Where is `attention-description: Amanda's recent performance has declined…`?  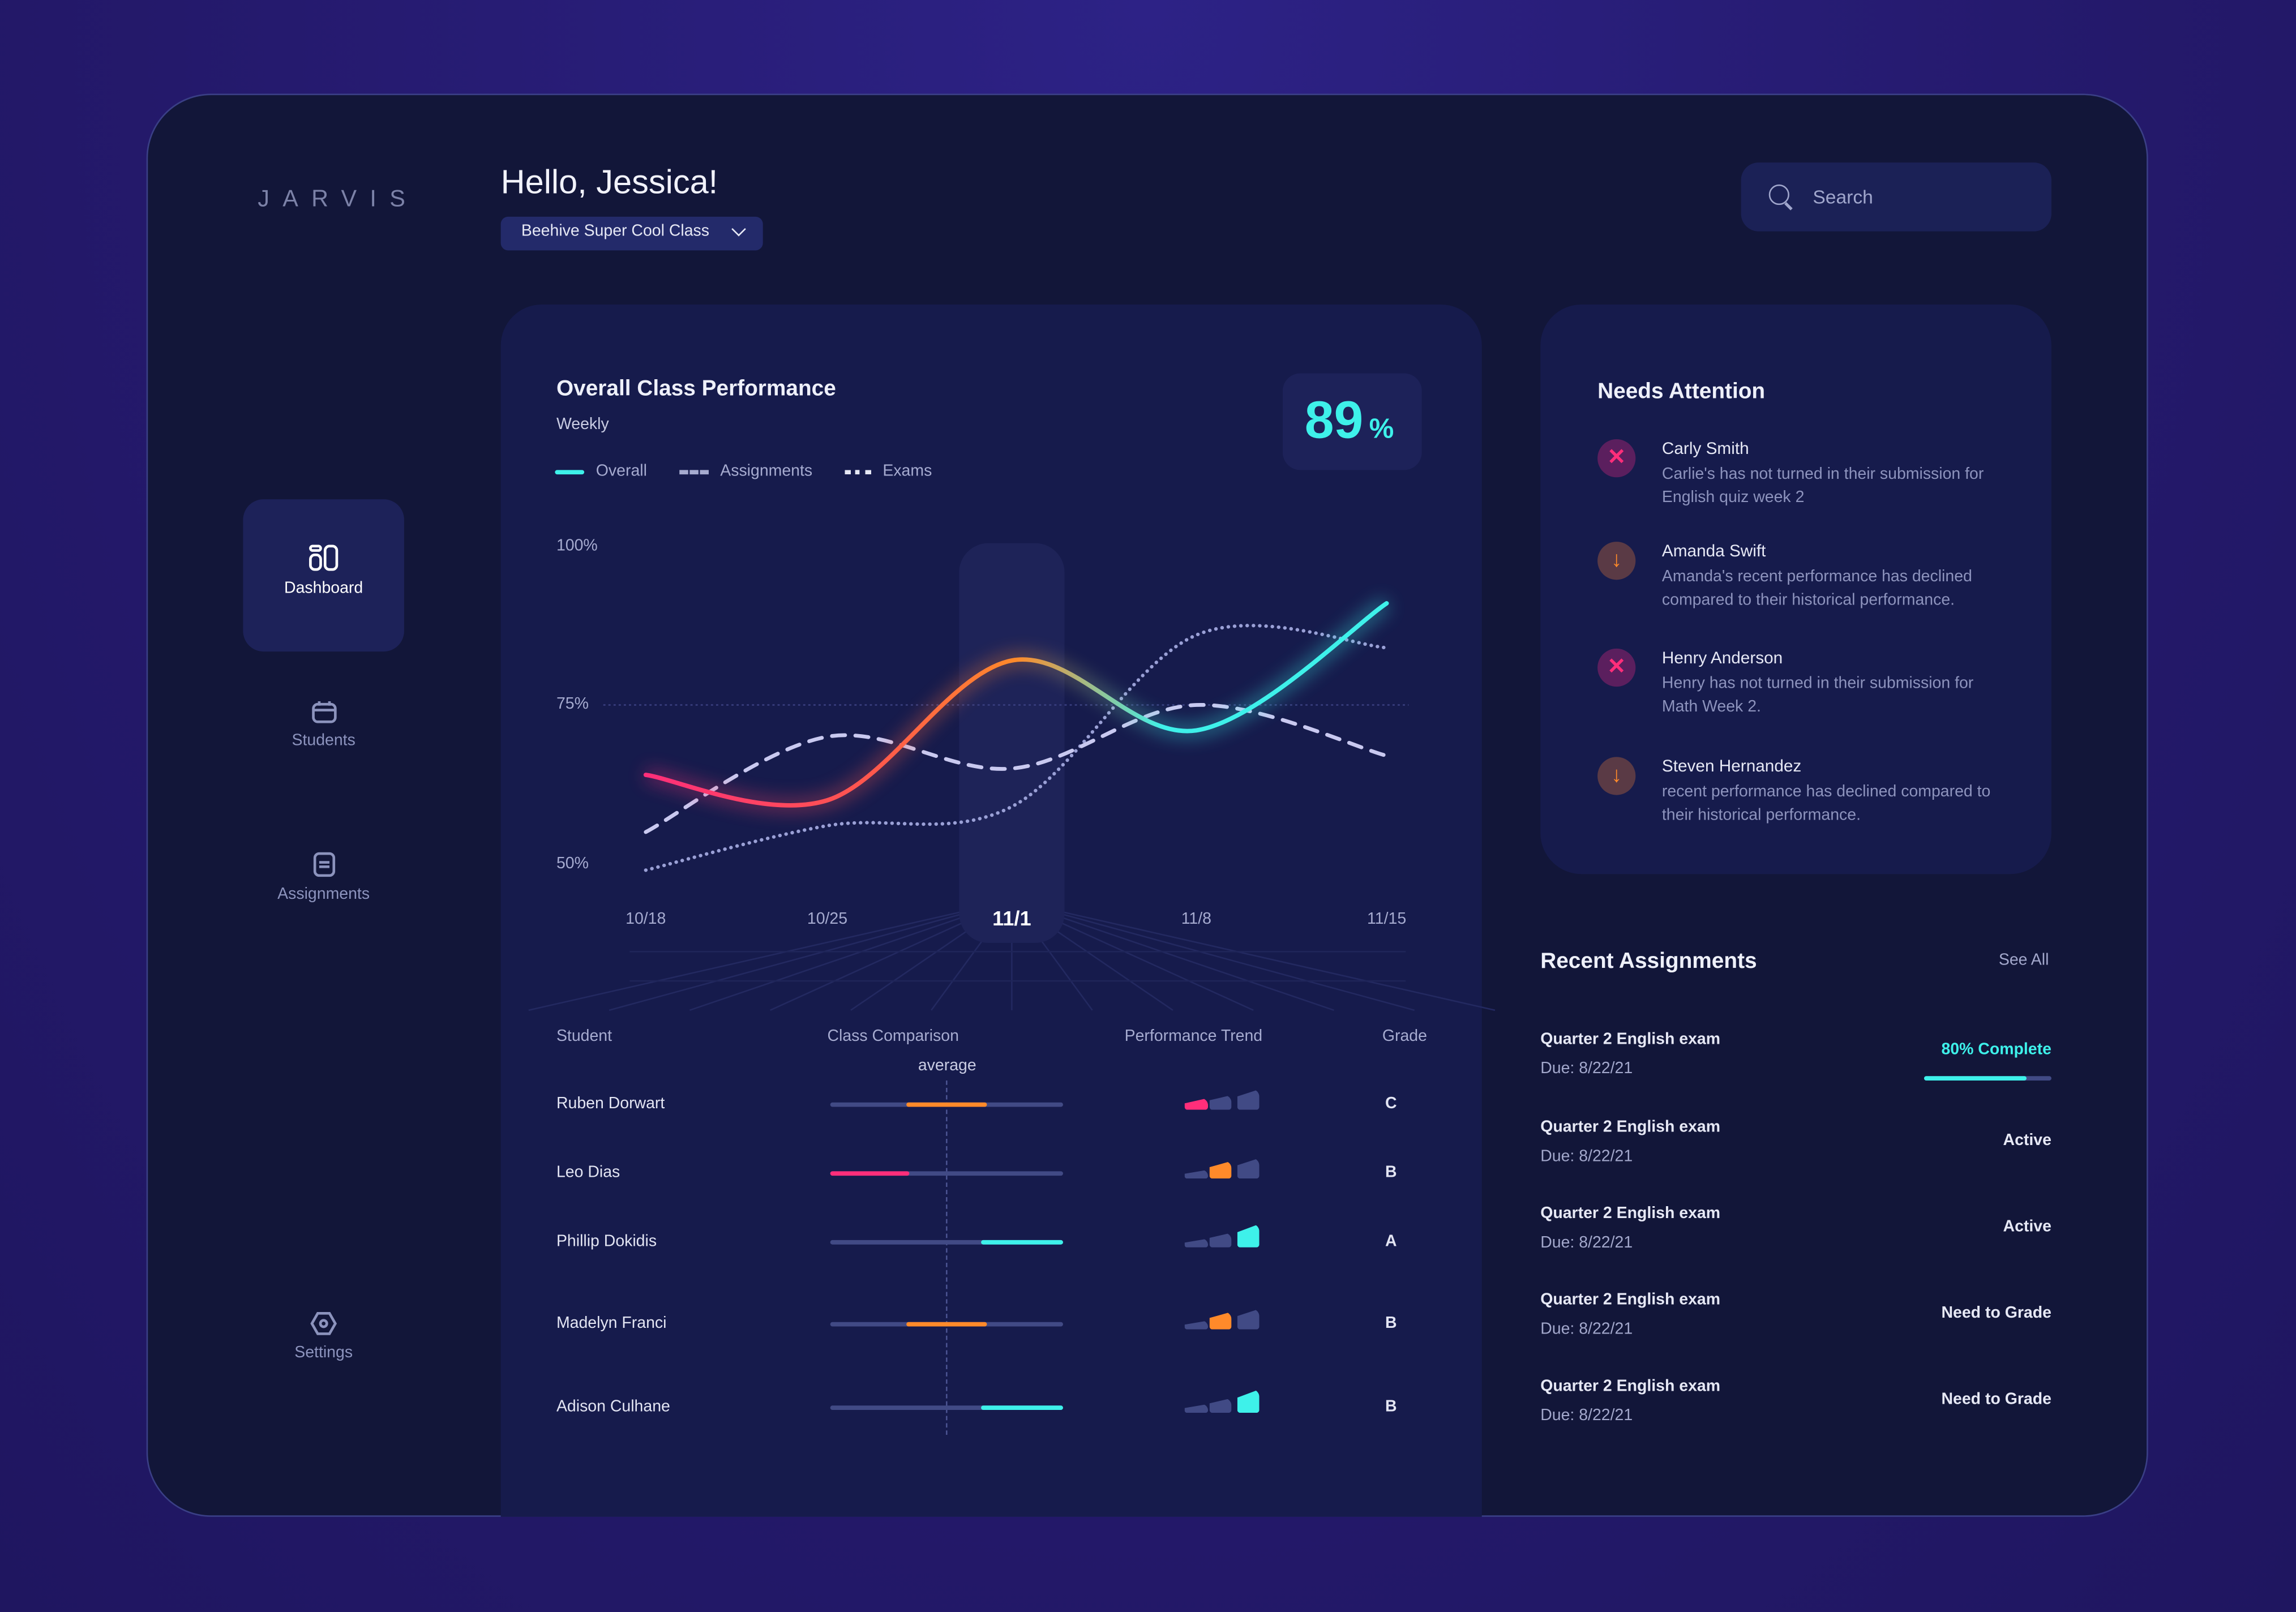 attention-description: Amanda's recent performance has declined… is located at coordinates (1838, 590).